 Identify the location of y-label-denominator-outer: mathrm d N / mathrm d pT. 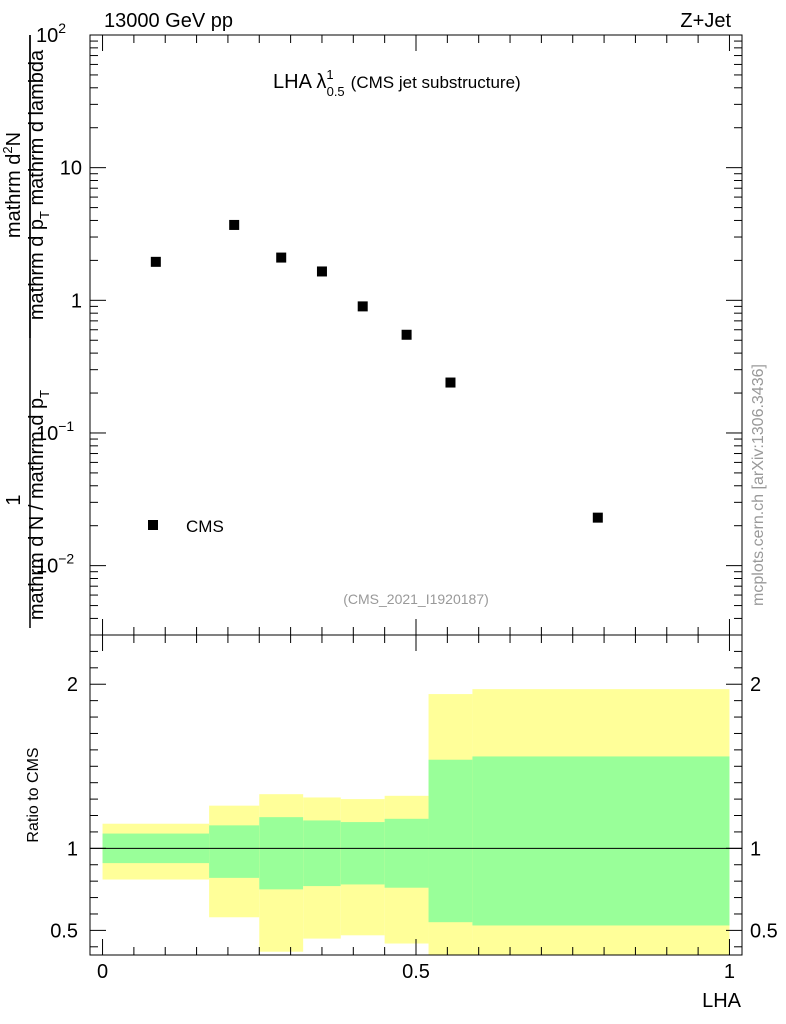
(39, 505).